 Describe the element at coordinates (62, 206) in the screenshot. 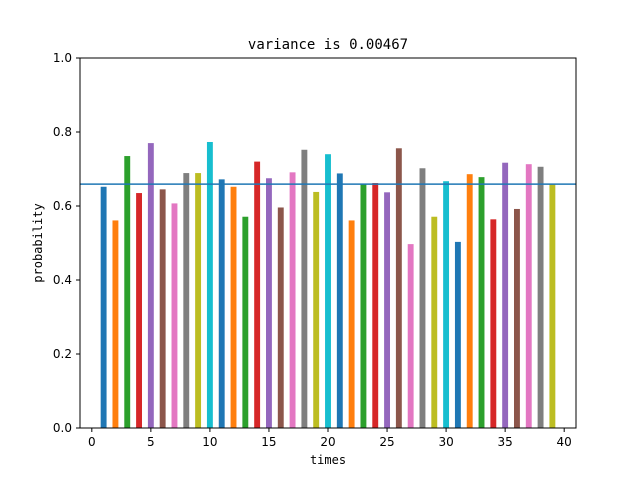

I see `y-tick-label-3: 0.6` at that location.